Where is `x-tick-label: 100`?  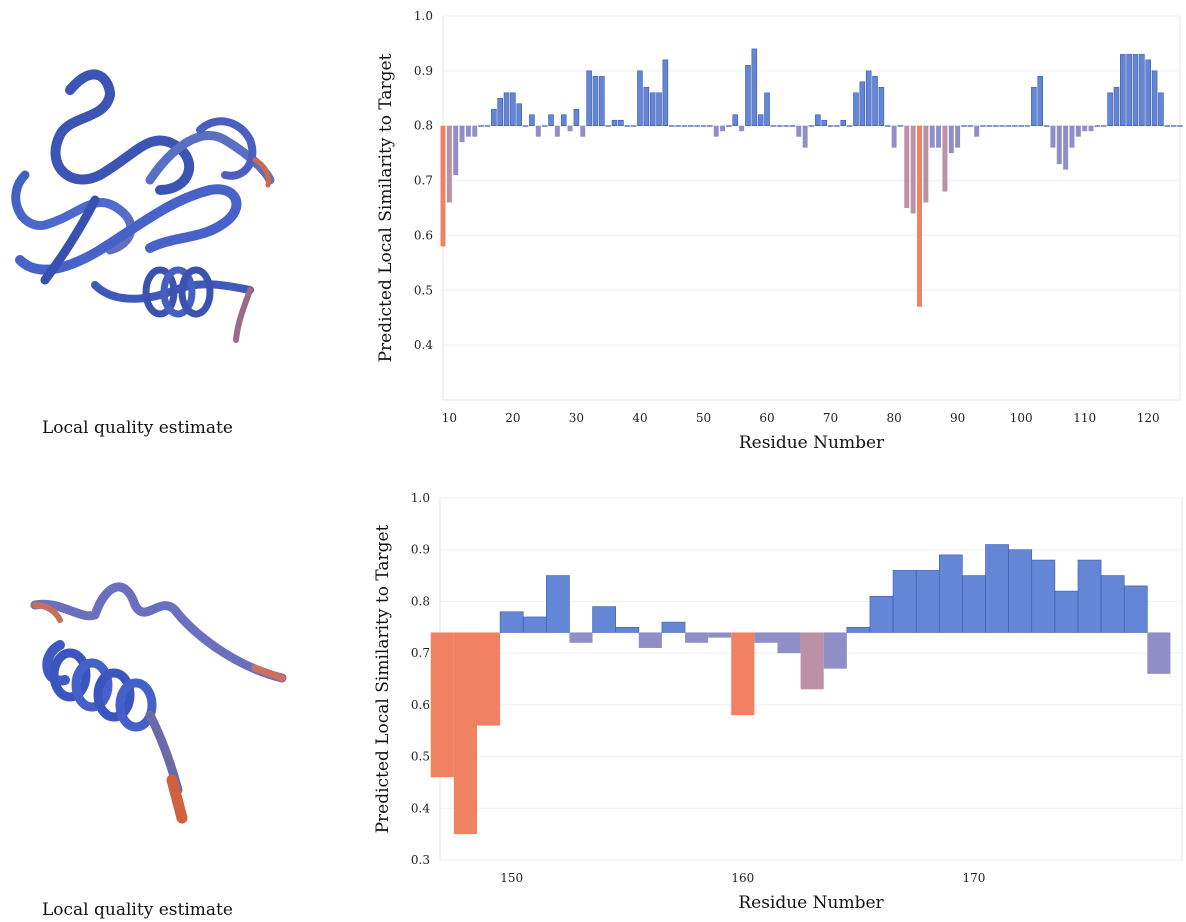 x-tick-label: 100 is located at coordinates (1021, 418).